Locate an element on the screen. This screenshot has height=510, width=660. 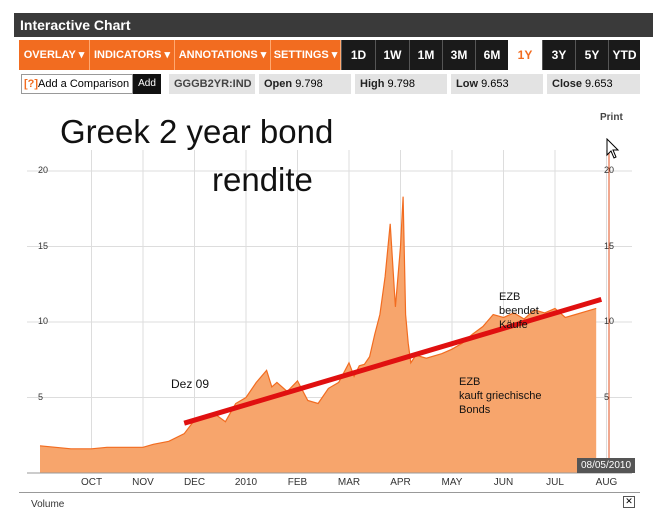
x-tick-label: AUG is located at coordinates (606, 482).